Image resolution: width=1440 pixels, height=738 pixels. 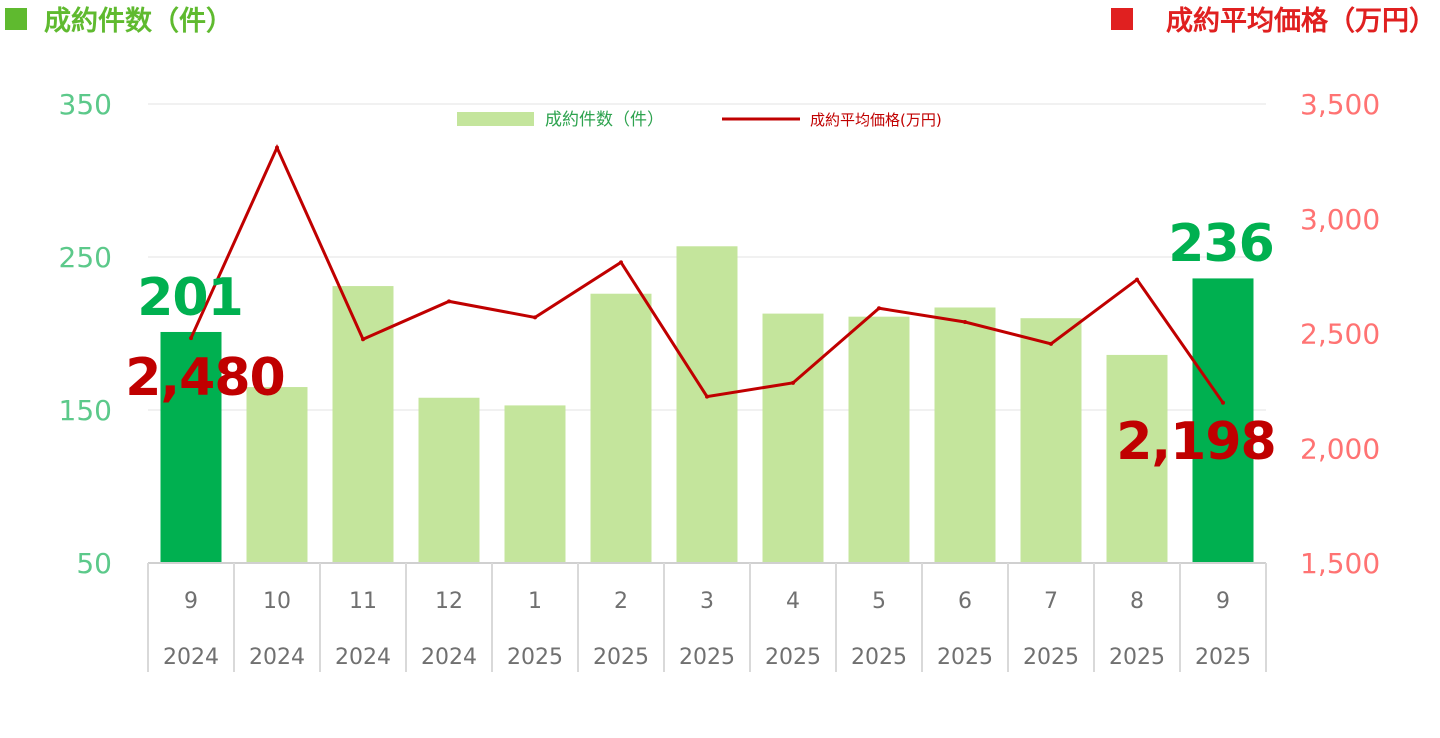 What do you see at coordinates (363, 601) in the screenshot?
I see `x-tick-label-month: 11` at bounding box center [363, 601].